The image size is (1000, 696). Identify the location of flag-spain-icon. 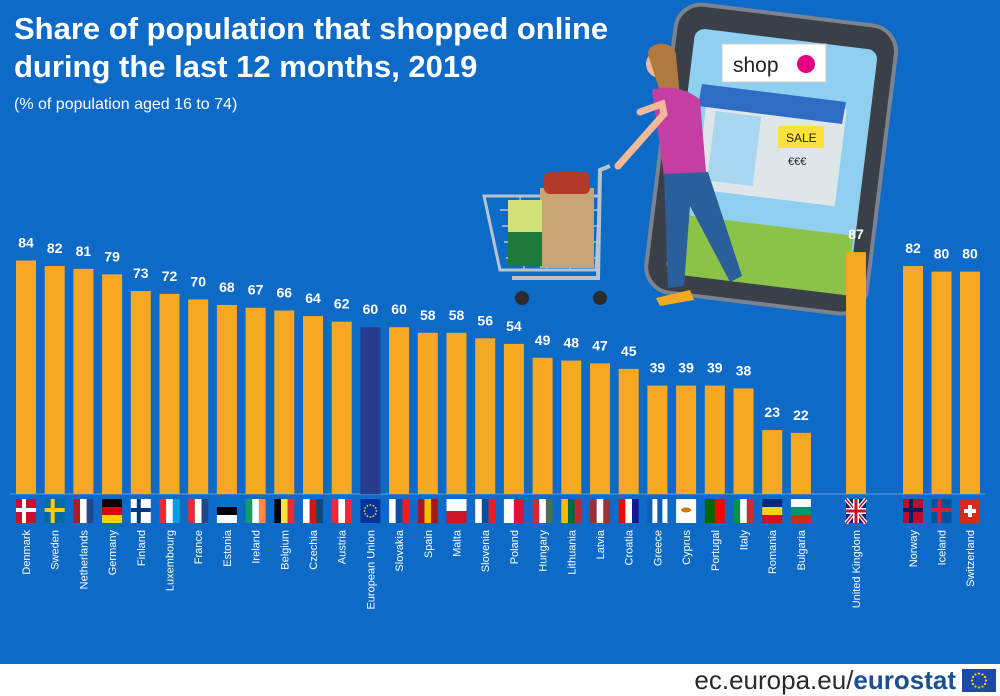
(427, 511).